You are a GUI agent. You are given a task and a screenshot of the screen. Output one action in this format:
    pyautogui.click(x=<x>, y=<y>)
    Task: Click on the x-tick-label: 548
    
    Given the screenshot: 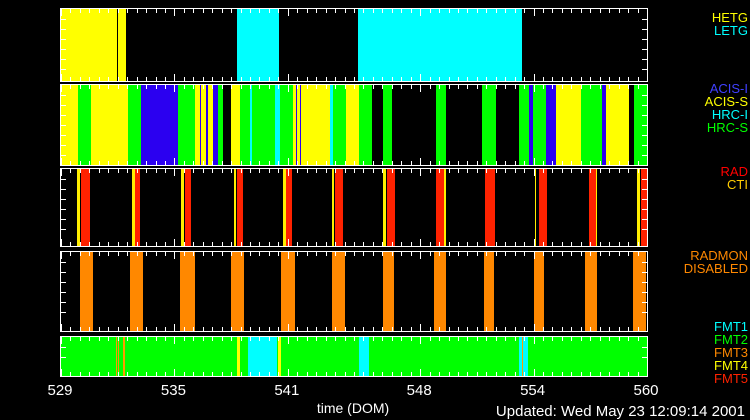 What is the action you would take?
    pyautogui.click(x=419, y=390)
    